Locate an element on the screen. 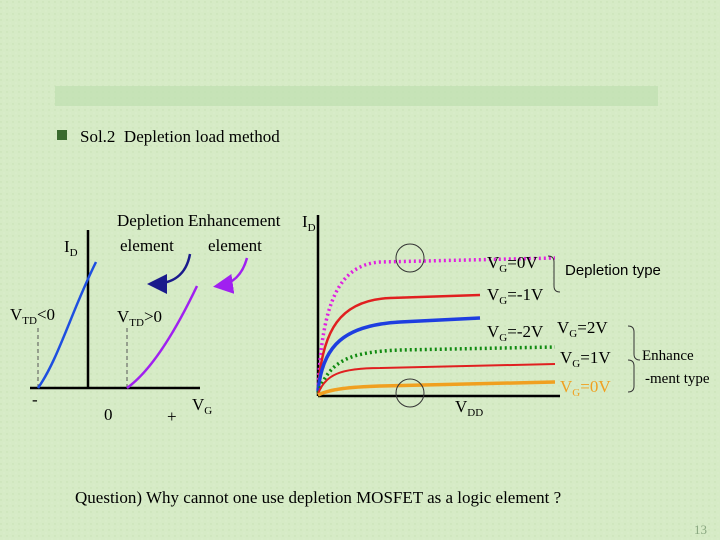  x-axis-label: VDD is located at coordinates (469, 408).